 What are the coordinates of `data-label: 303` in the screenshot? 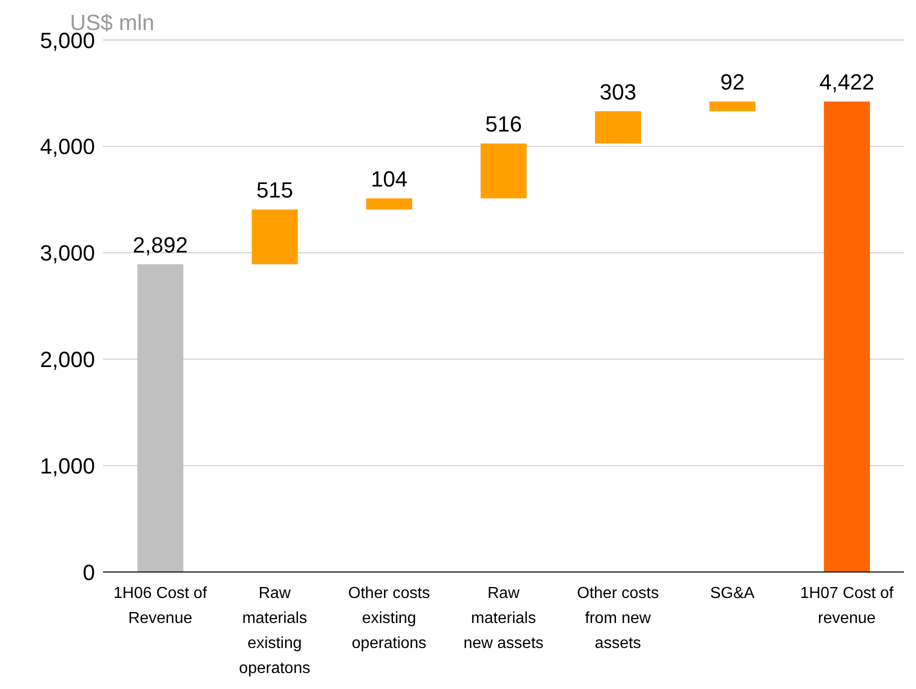 It's located at (618, 91).